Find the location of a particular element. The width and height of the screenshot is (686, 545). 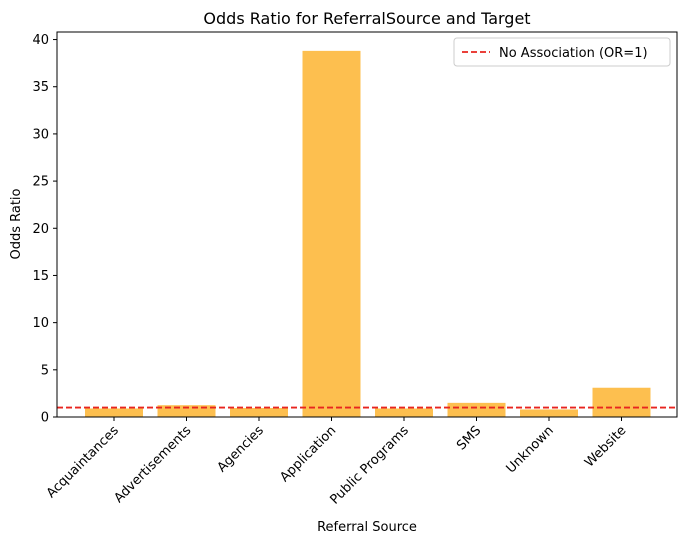

y-tick-label: 35 is located at coordinates (40, 87).